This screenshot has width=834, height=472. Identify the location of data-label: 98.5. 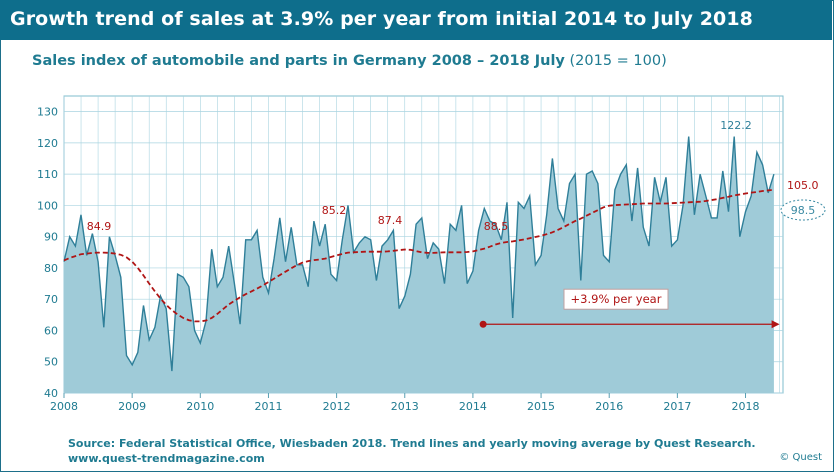
(803, 210).